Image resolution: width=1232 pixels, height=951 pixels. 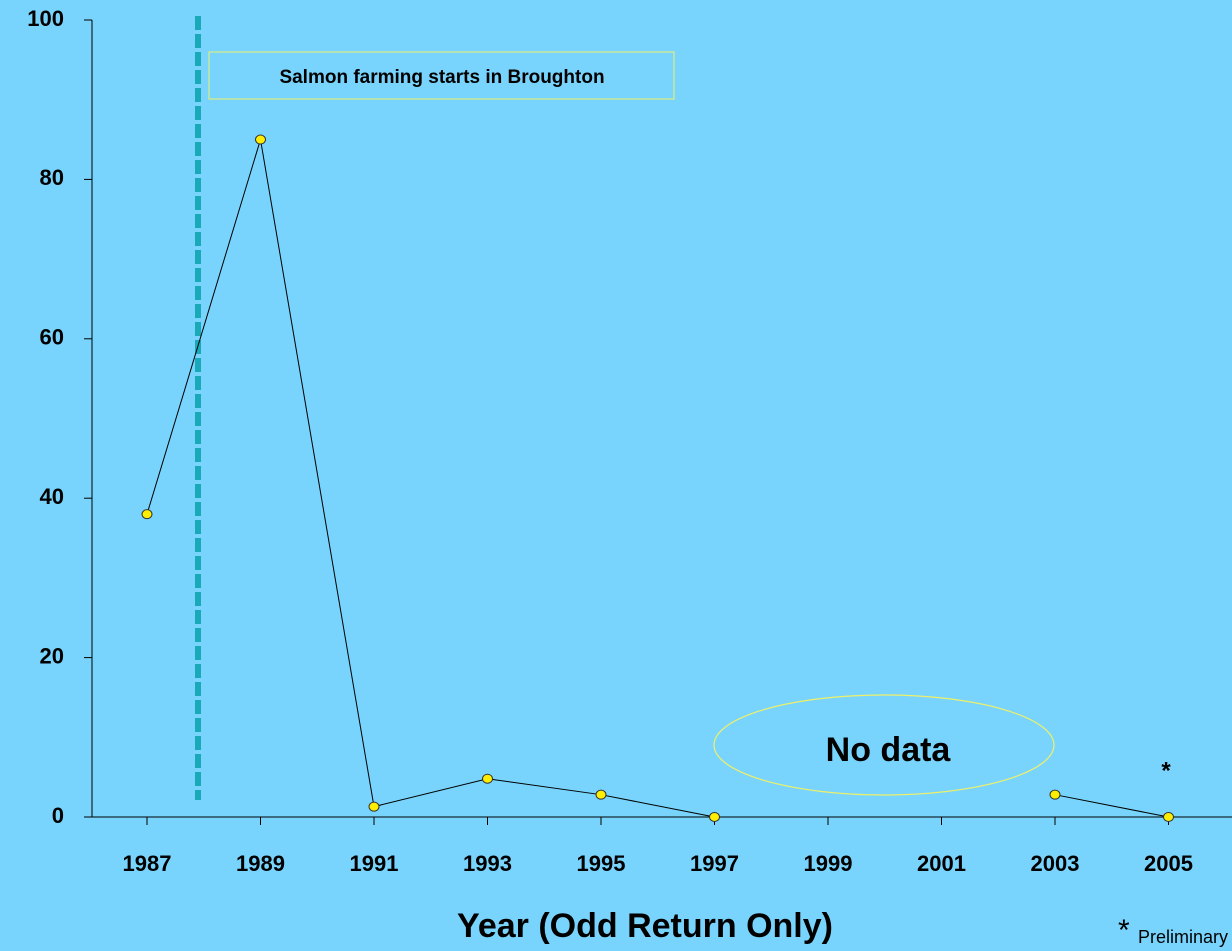 I want to click on annotation: Salmon farming starts in Broughton, so click(x=441, y=77).